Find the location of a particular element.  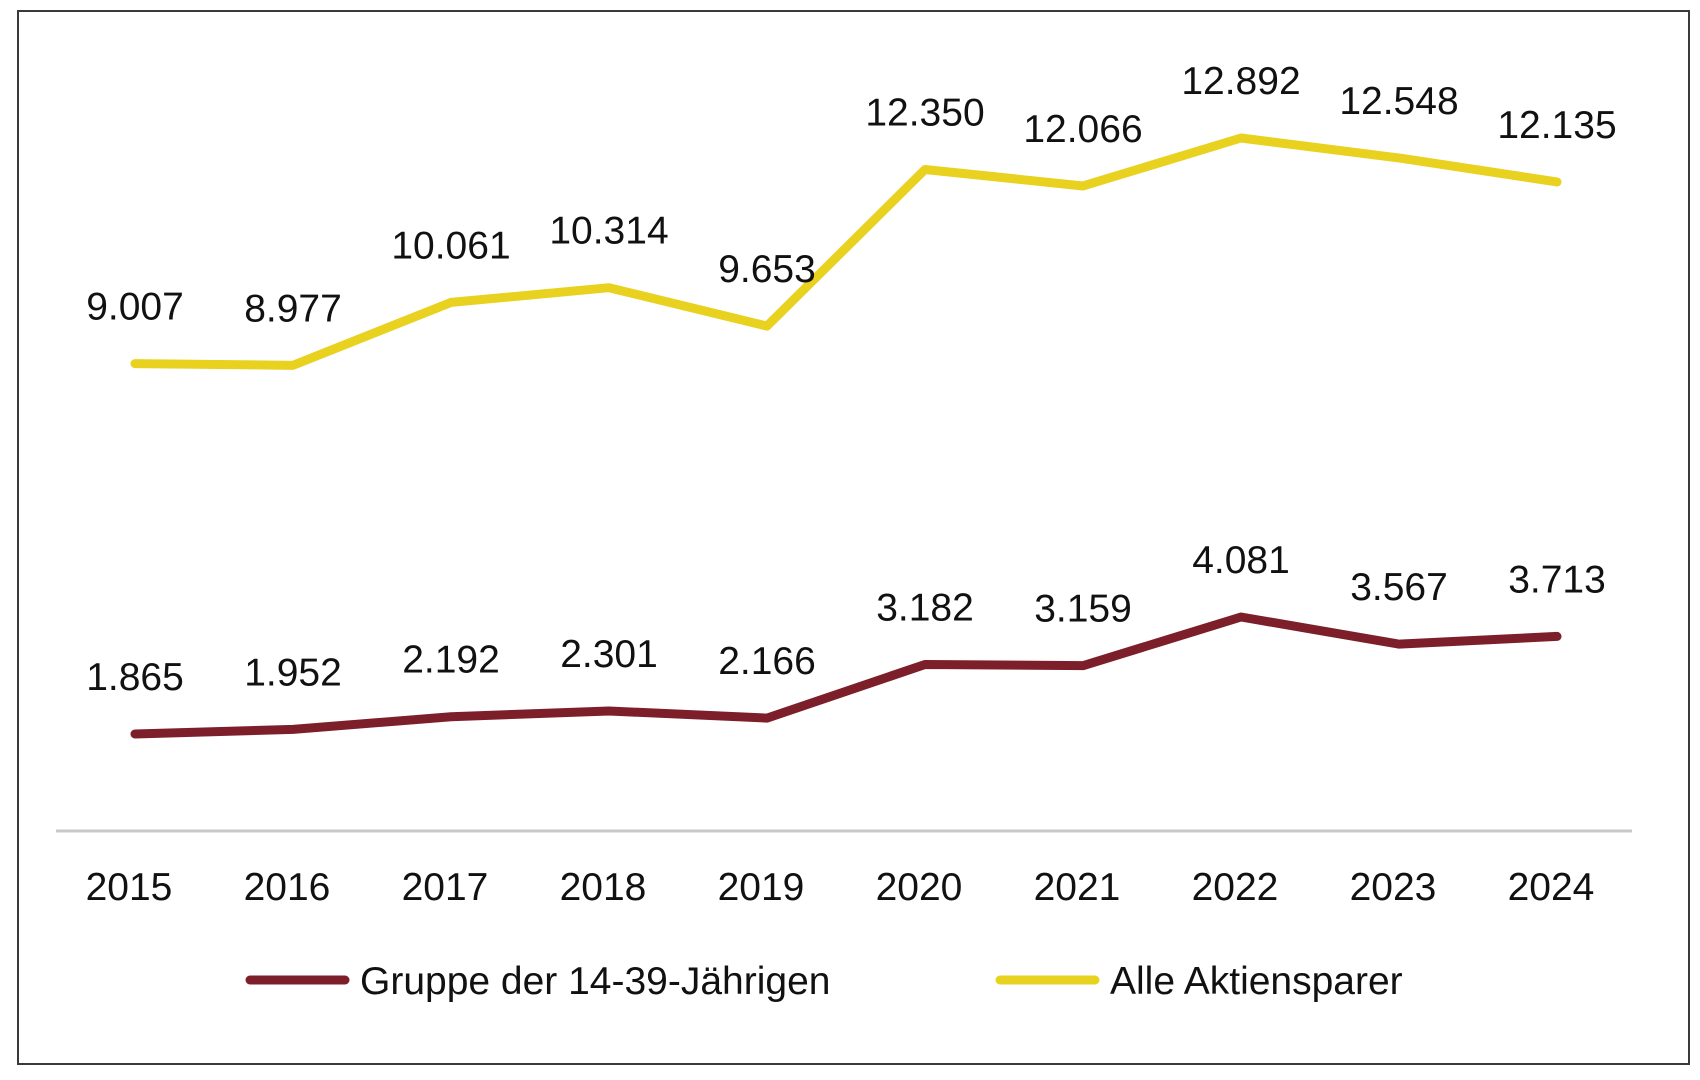

x-tick-label: 2020 is located at coordinates (919, 887).